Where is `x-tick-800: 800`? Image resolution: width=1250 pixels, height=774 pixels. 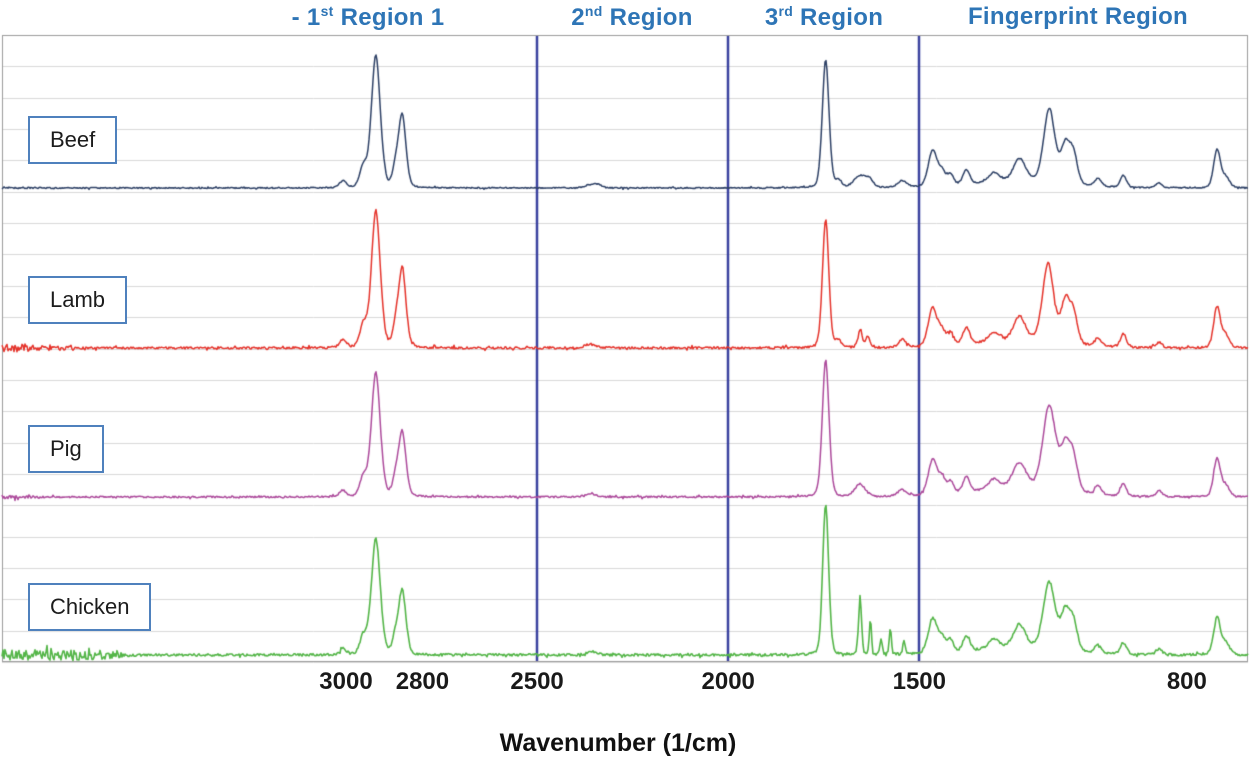 x-tick-800: 800 is located at coordinates (1186, 681).